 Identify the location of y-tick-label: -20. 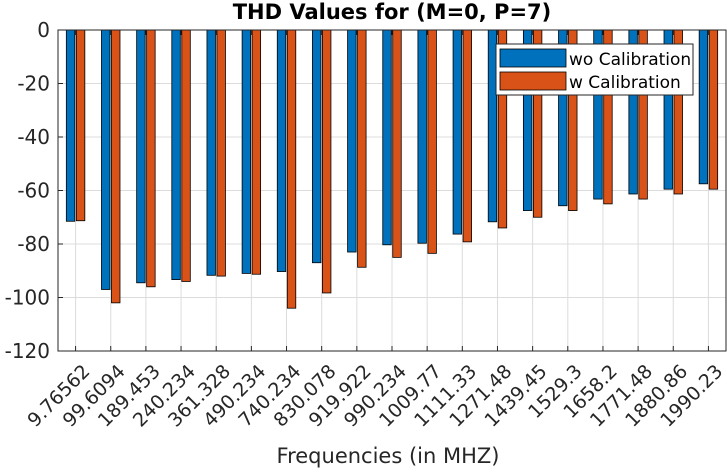
(33, 84).